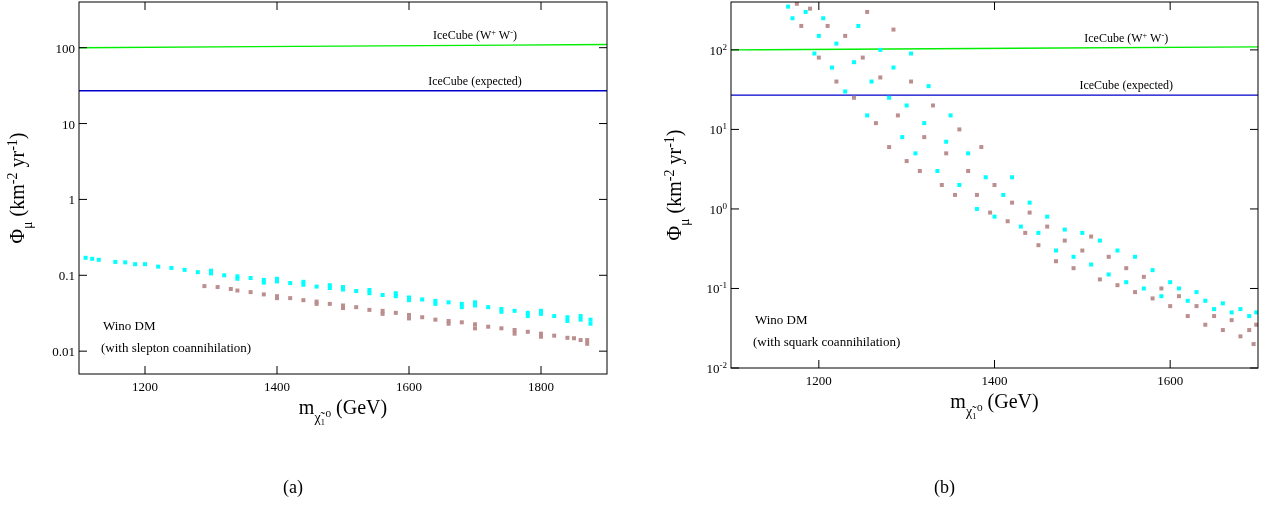 The image size is (1271, 505). Describe the element at coordinates (145, 386) in the screenshot. I see `x-tick-label: 1200` at that location.